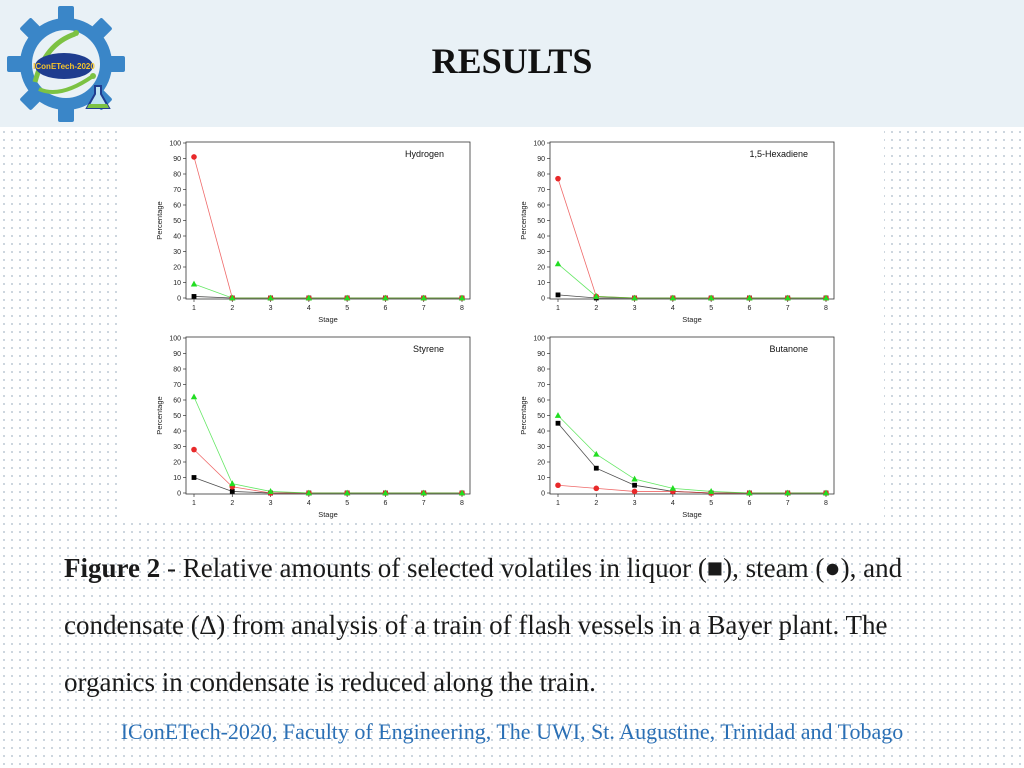 The width and height of the screenshot is (1024, 768). I want to click on chart-title: Butanone, so click(788, 349).